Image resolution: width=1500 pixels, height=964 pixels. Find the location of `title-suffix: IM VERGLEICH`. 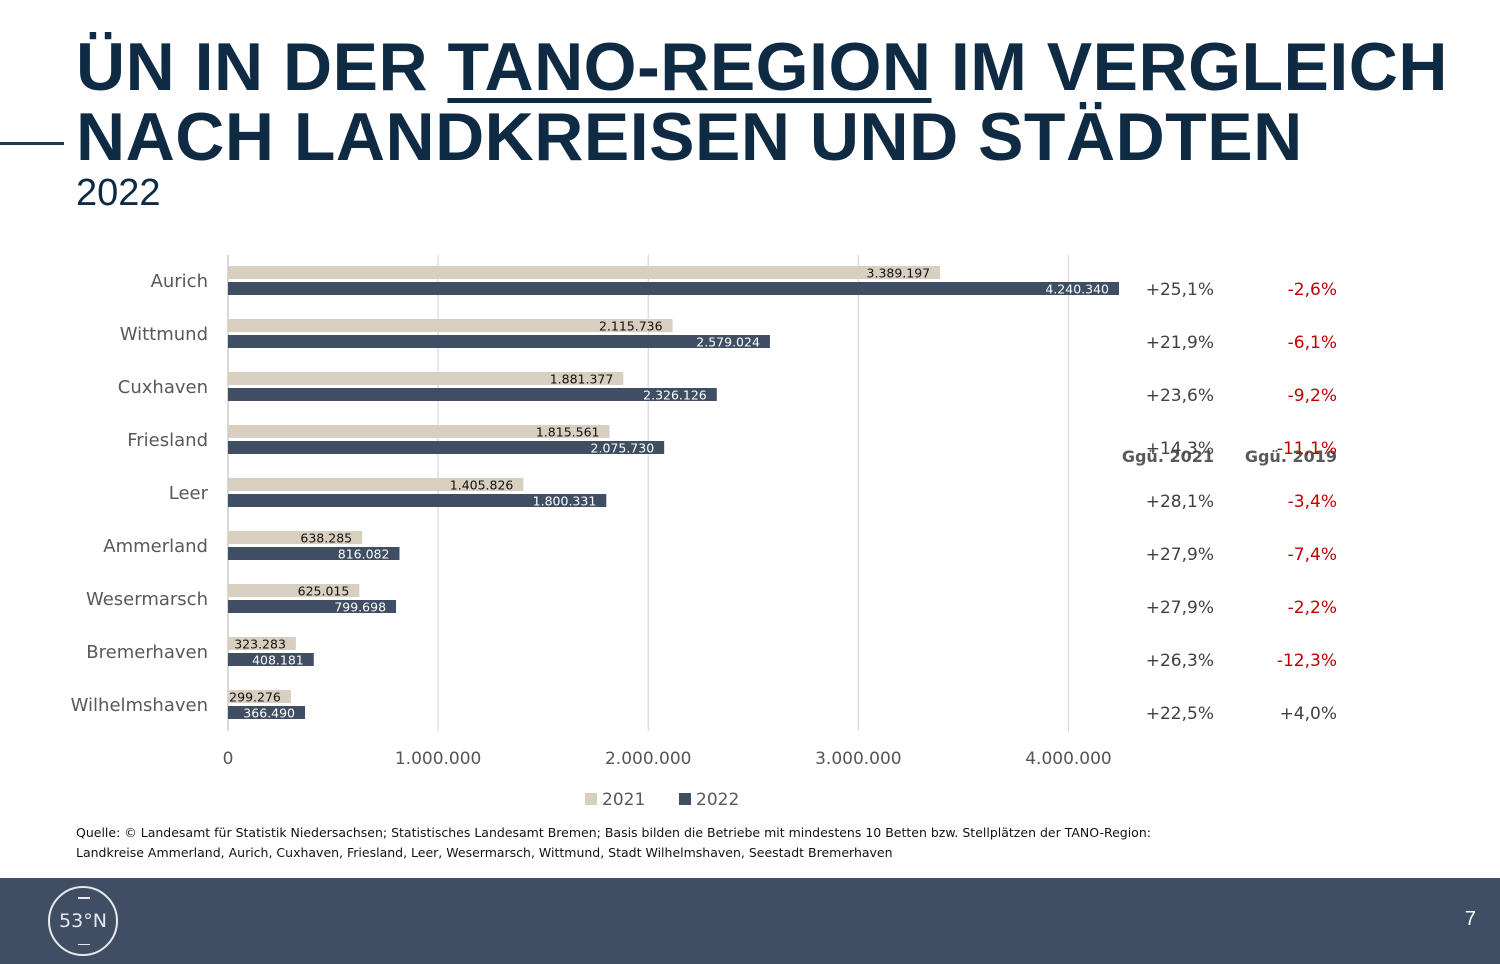

title-suffix: IM VERGLEICH is located at coordinates (1190, 67).